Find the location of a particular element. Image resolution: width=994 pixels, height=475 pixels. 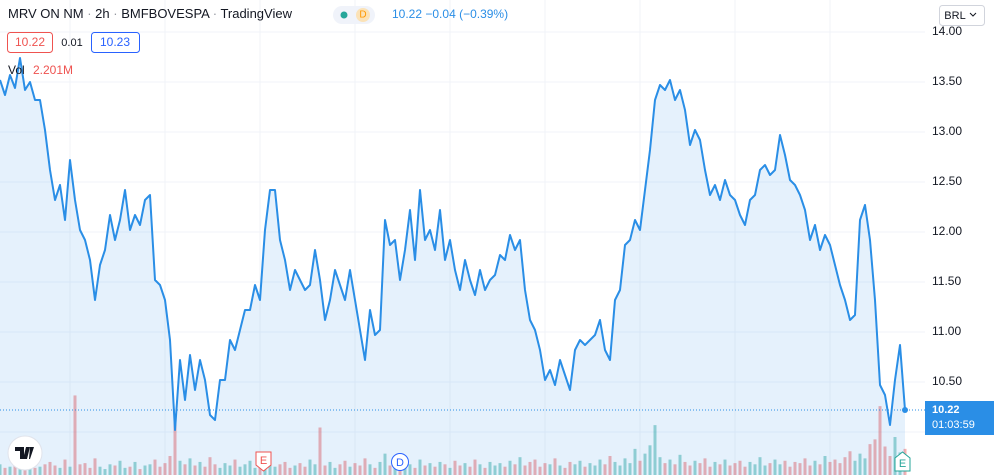

spread: 0.01 is located at coordinates (71, 43).